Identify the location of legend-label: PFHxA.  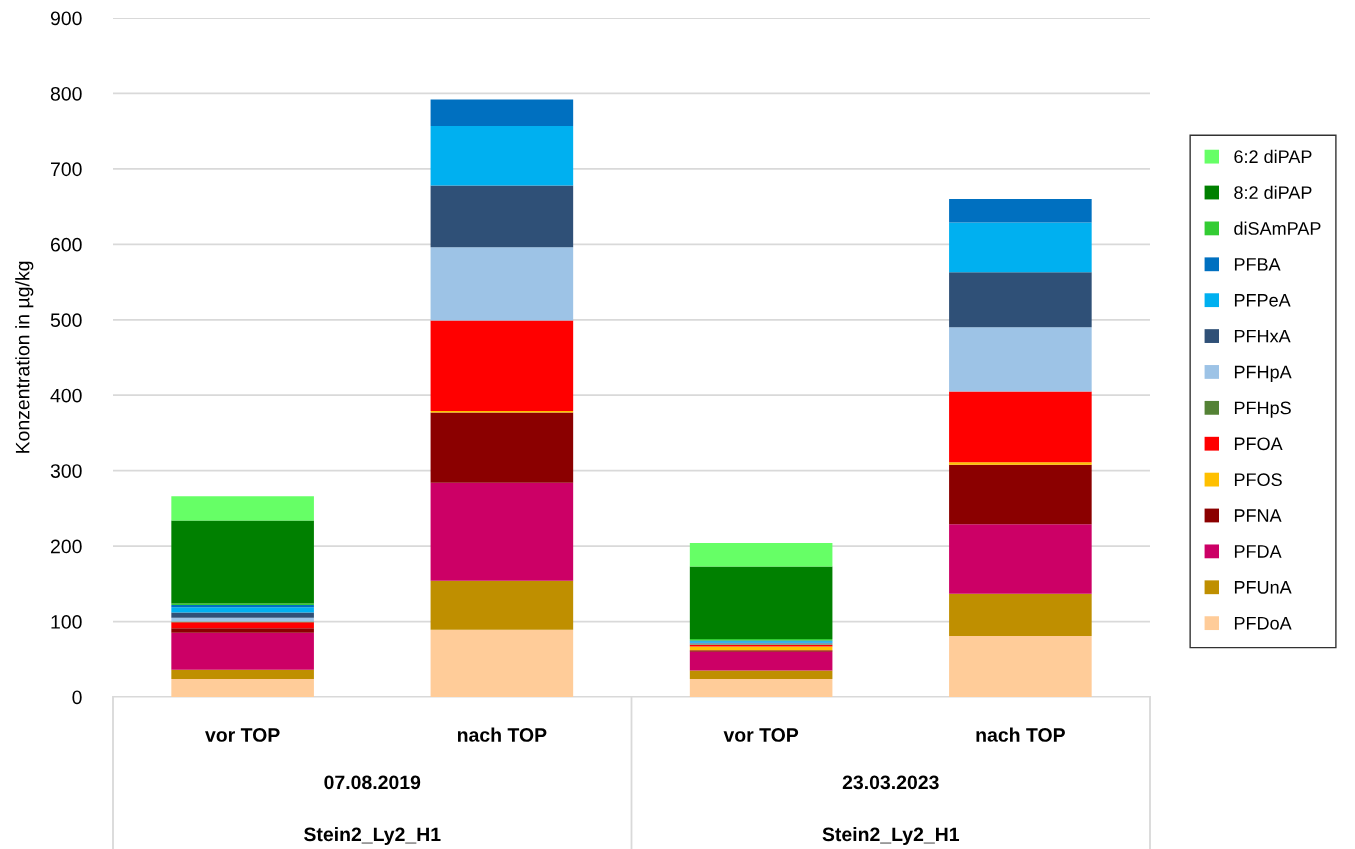
(1262, 336).